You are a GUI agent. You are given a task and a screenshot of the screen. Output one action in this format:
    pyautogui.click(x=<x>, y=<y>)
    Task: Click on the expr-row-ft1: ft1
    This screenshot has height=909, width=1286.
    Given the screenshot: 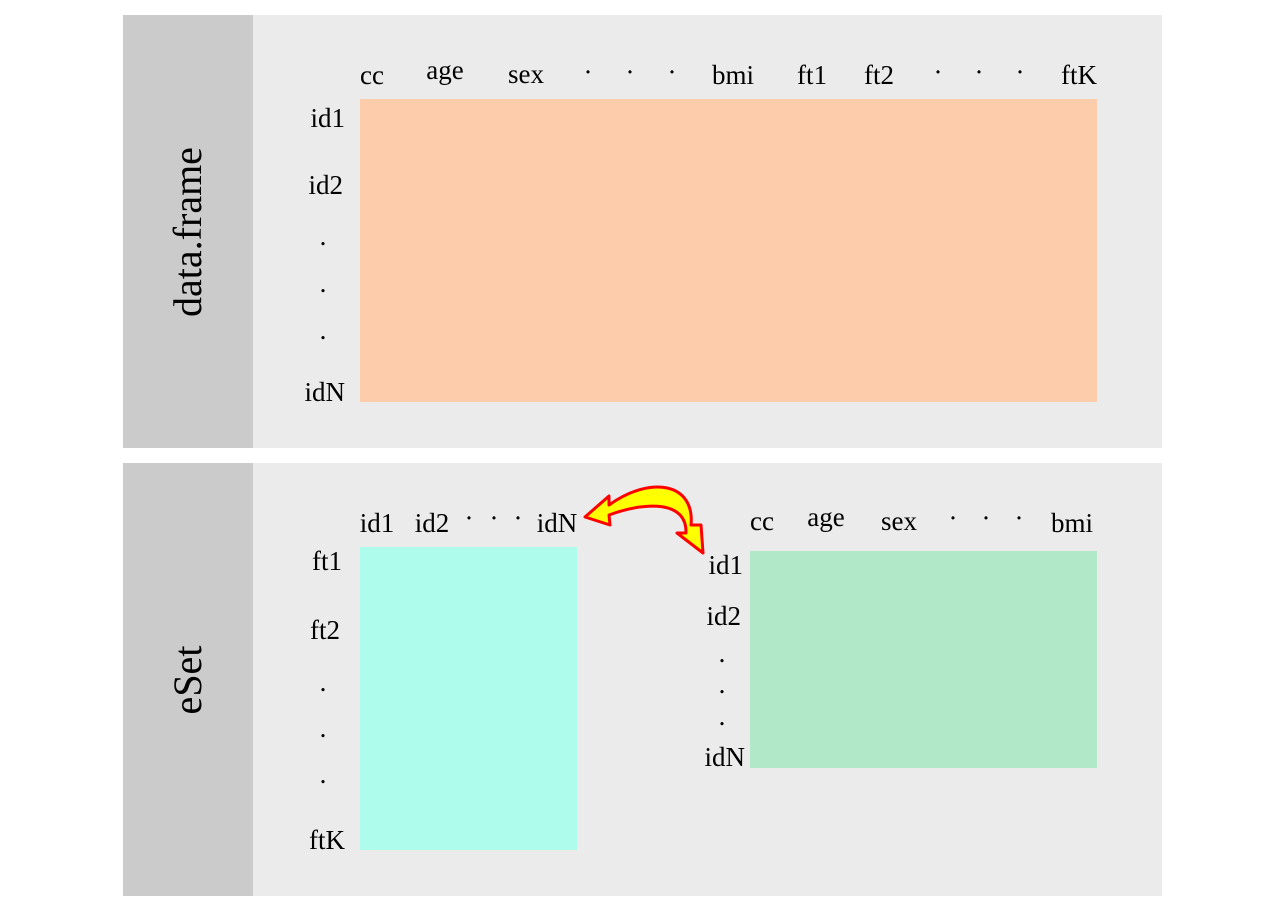 What is the action you would take?
    pyautogui.click(x=327, y=561)
    